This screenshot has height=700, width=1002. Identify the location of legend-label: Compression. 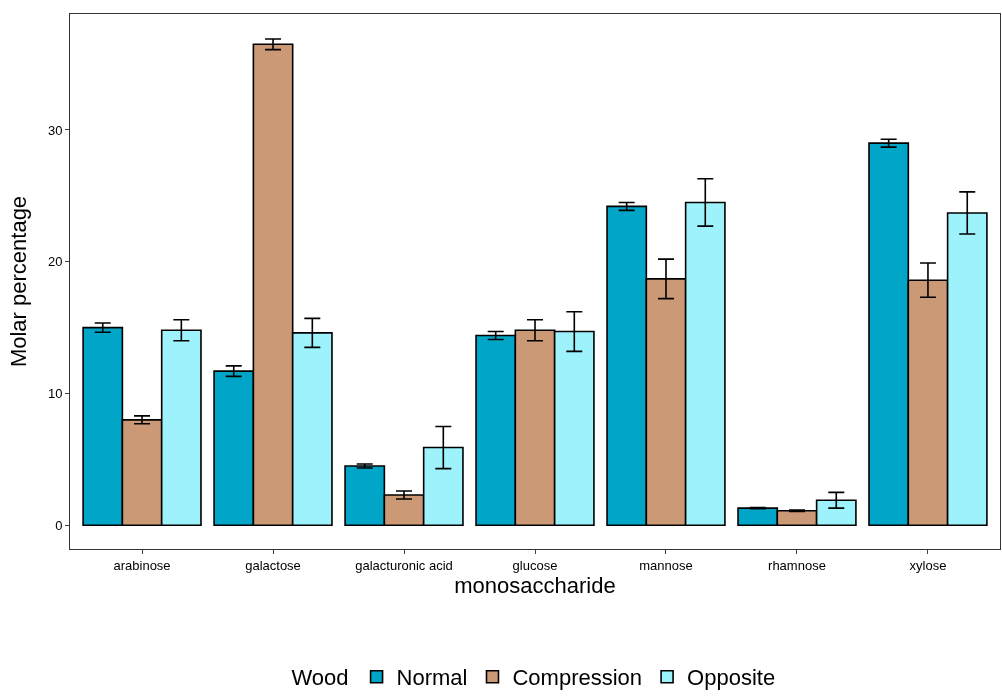
(577, 678).